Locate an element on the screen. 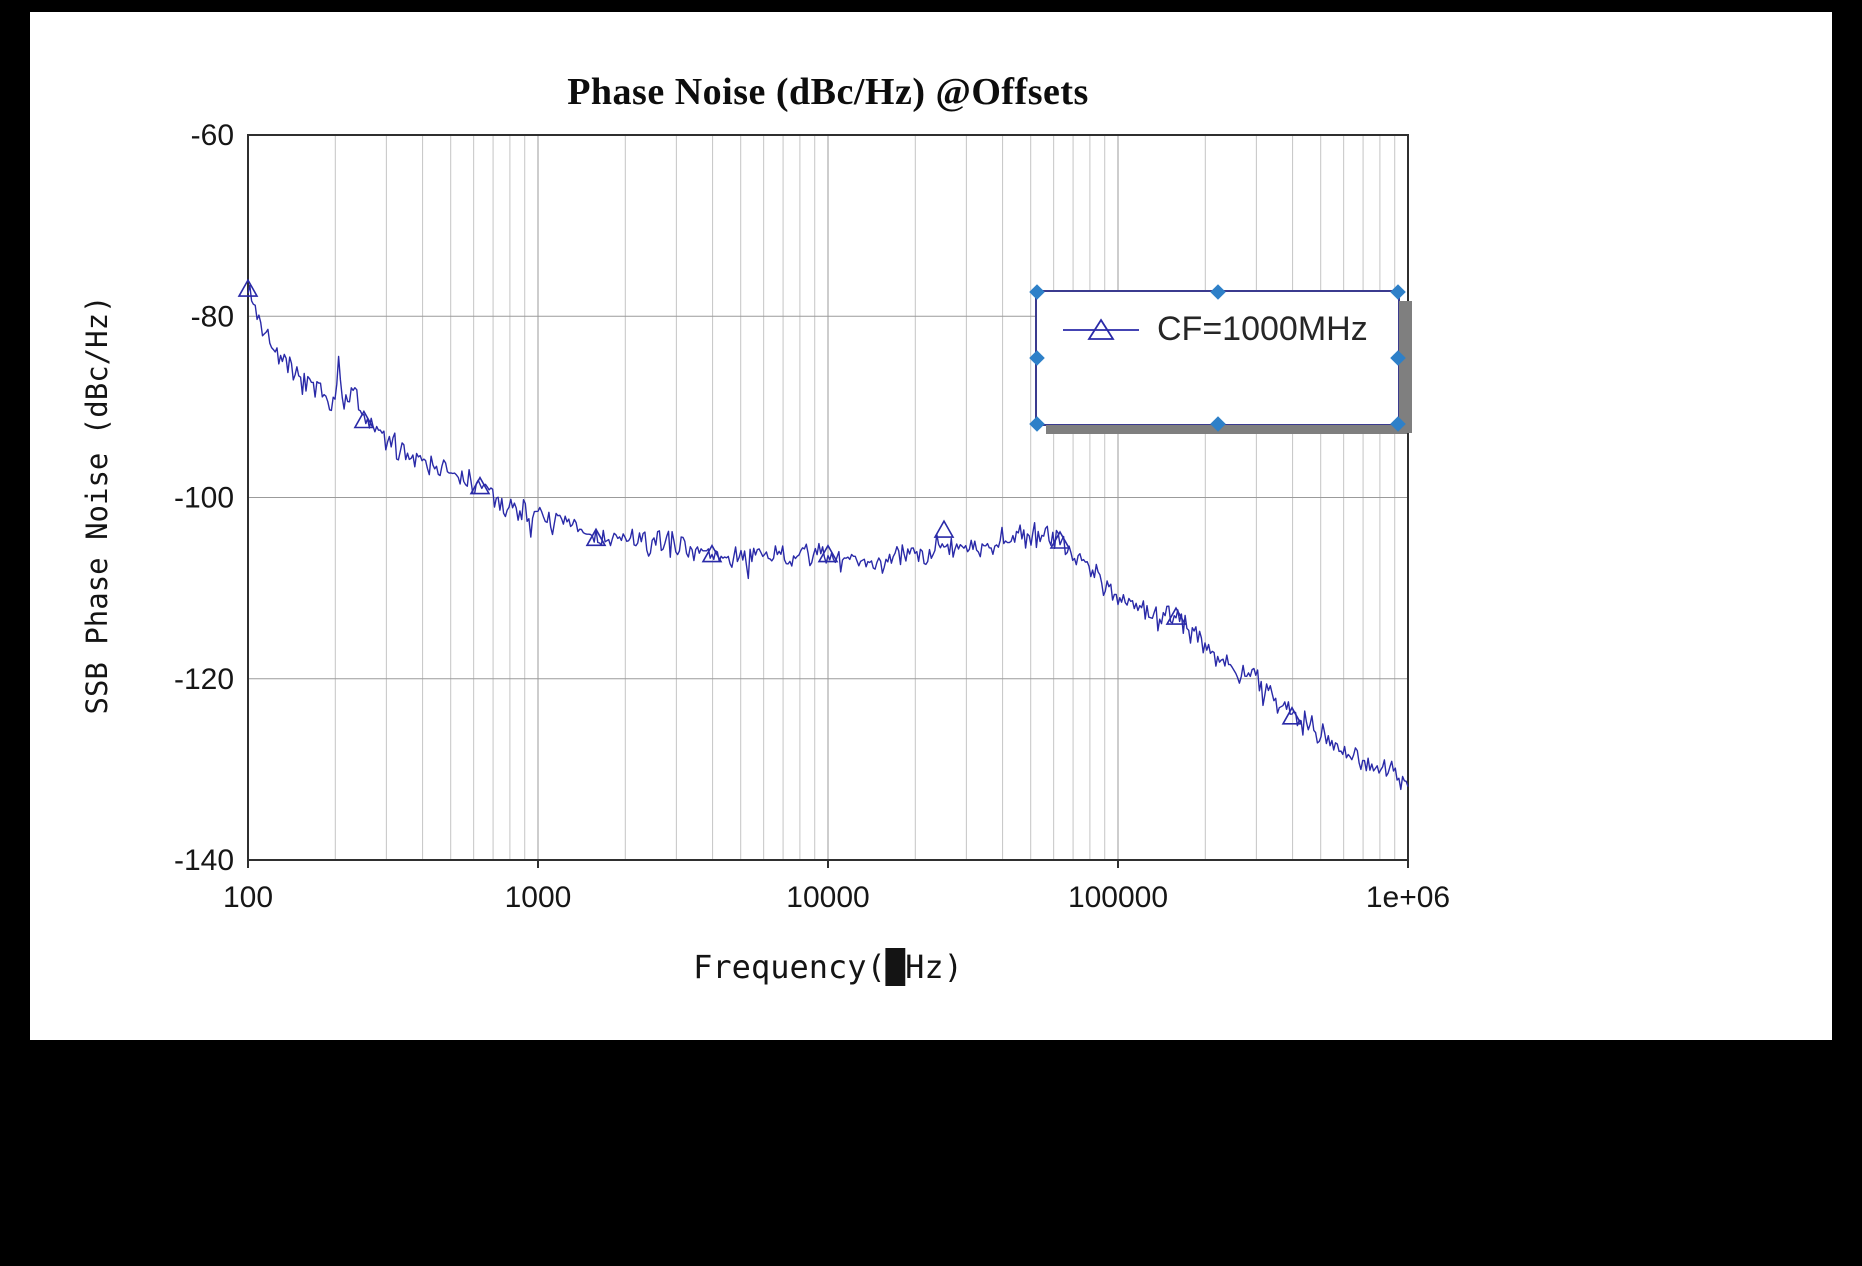  legend-box: CF=1000MHz is located at coordinates (1220, 359).